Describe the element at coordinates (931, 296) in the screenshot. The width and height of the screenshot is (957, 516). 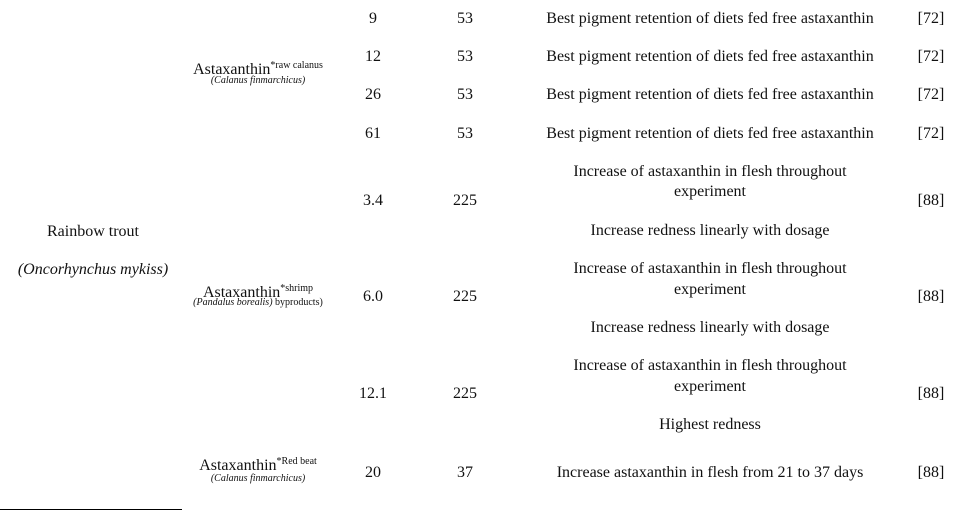
I see `row-6-ref: [88]` at that location.